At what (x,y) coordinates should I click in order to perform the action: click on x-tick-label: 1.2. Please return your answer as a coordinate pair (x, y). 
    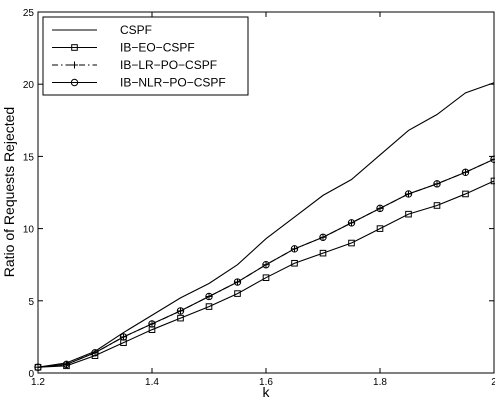
    Looking at the image, I should click on (38, 382).